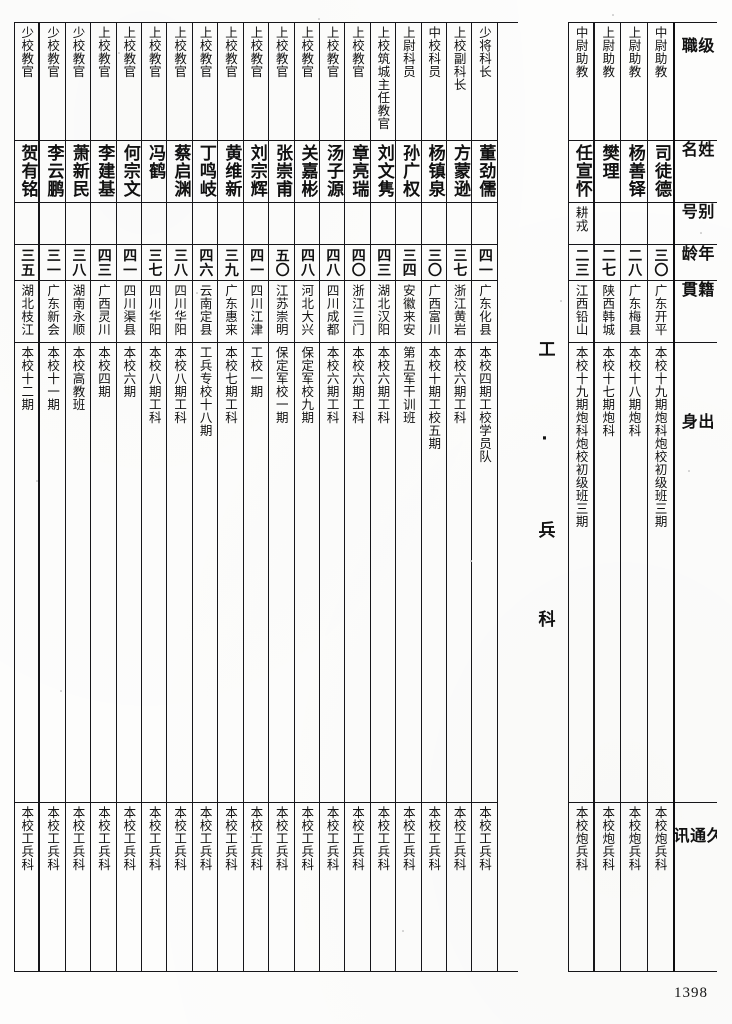 The width and height of the screenshot is (732, 1024). Describe the element at coordinates (383, 310) in the screenshot. I see `cell-origin-text: 湖北汉阳` at that location.